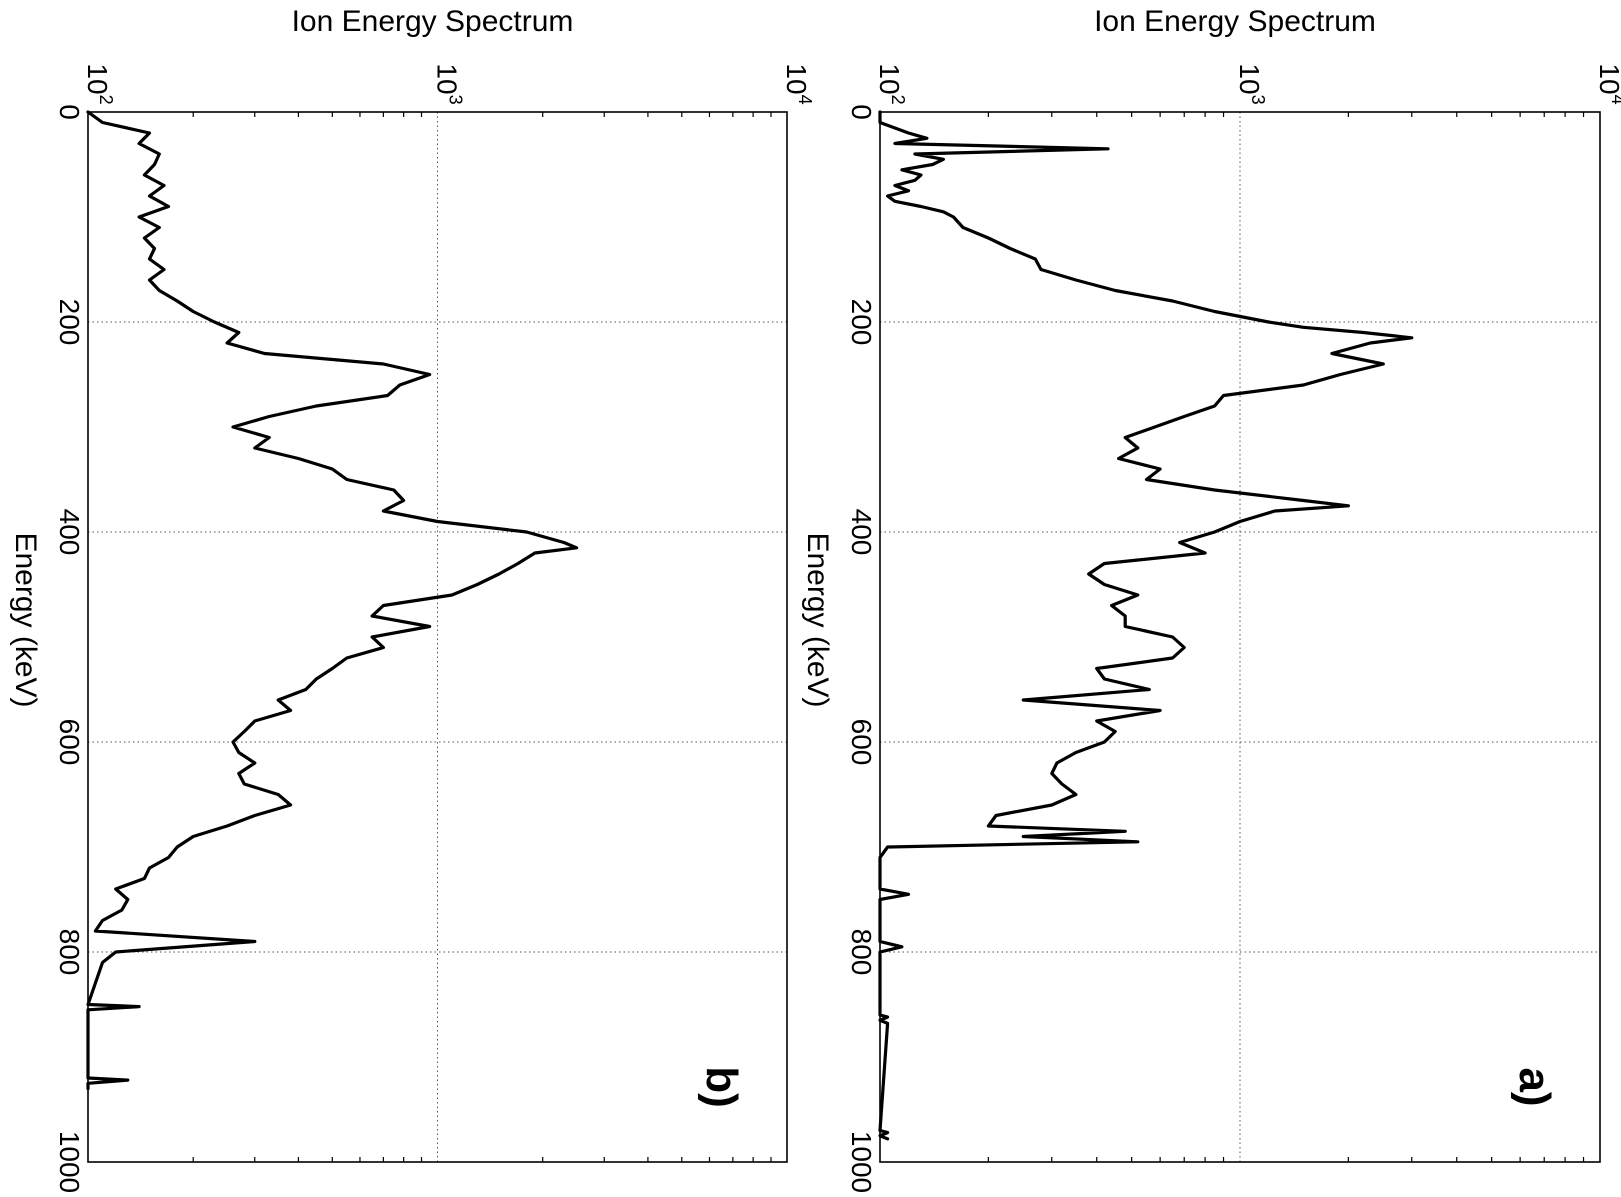  I want to click on panel-label: b), so click(721, 1087).